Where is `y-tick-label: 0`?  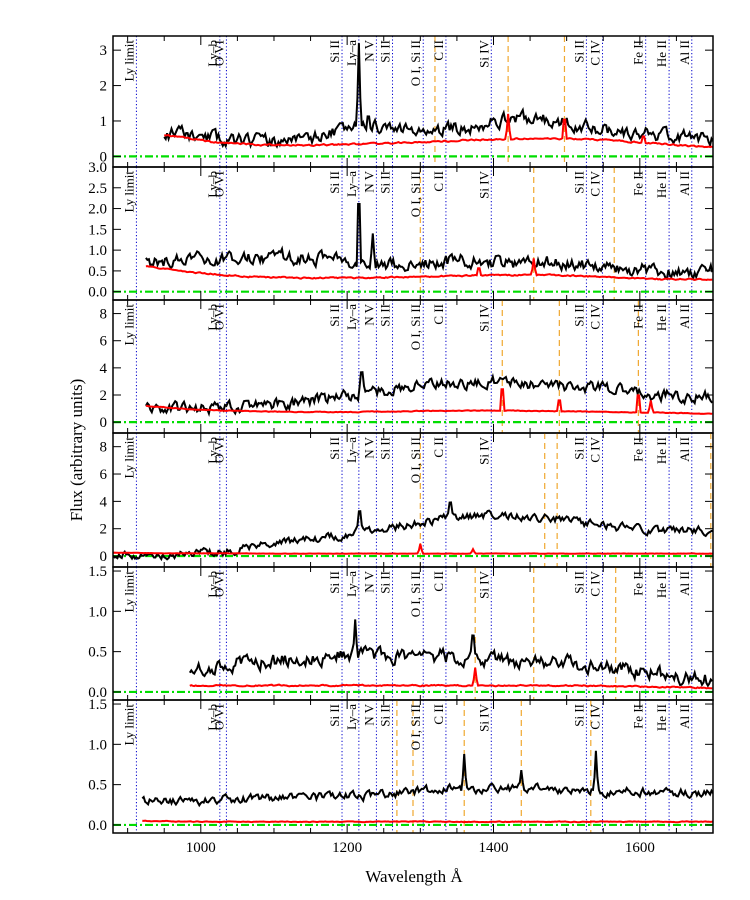
y-tick-label: 0 is located at coordinates (104, 557).